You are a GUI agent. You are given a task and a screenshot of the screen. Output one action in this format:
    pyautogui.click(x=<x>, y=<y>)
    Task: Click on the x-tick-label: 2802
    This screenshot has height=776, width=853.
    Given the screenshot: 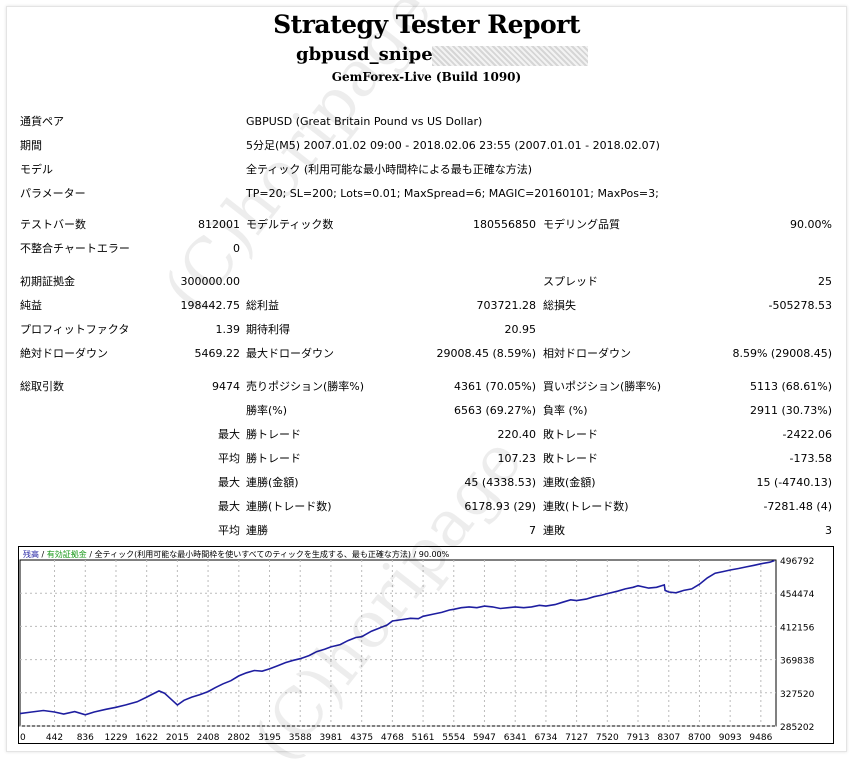 What is the action you would take?
    pyautogui.click(x=238, y=738)
    